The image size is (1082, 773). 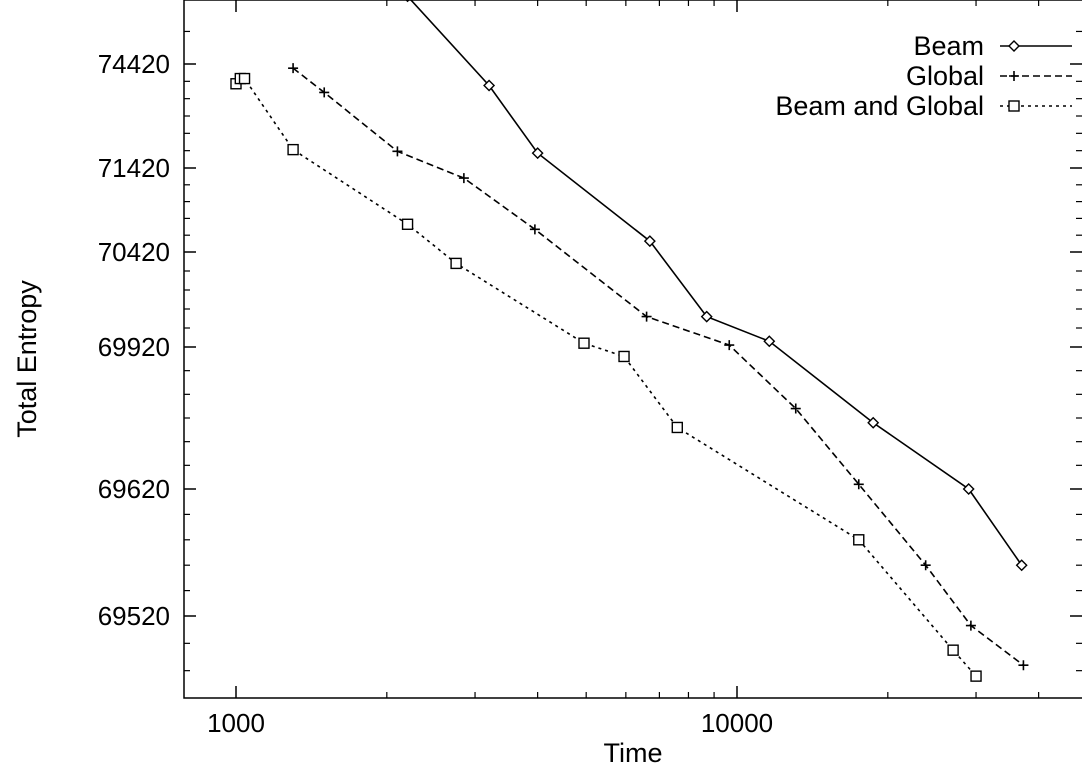 I want to click on x-axis-title: Time, so click(x=633, y=753).